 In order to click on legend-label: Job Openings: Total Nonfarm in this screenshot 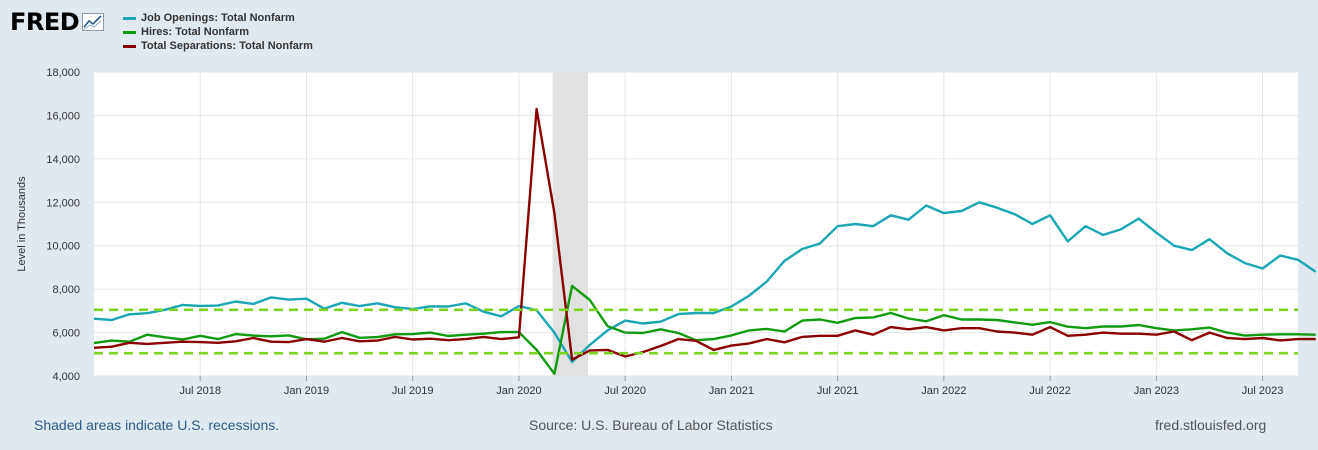, I will do `click(218, 18)`.